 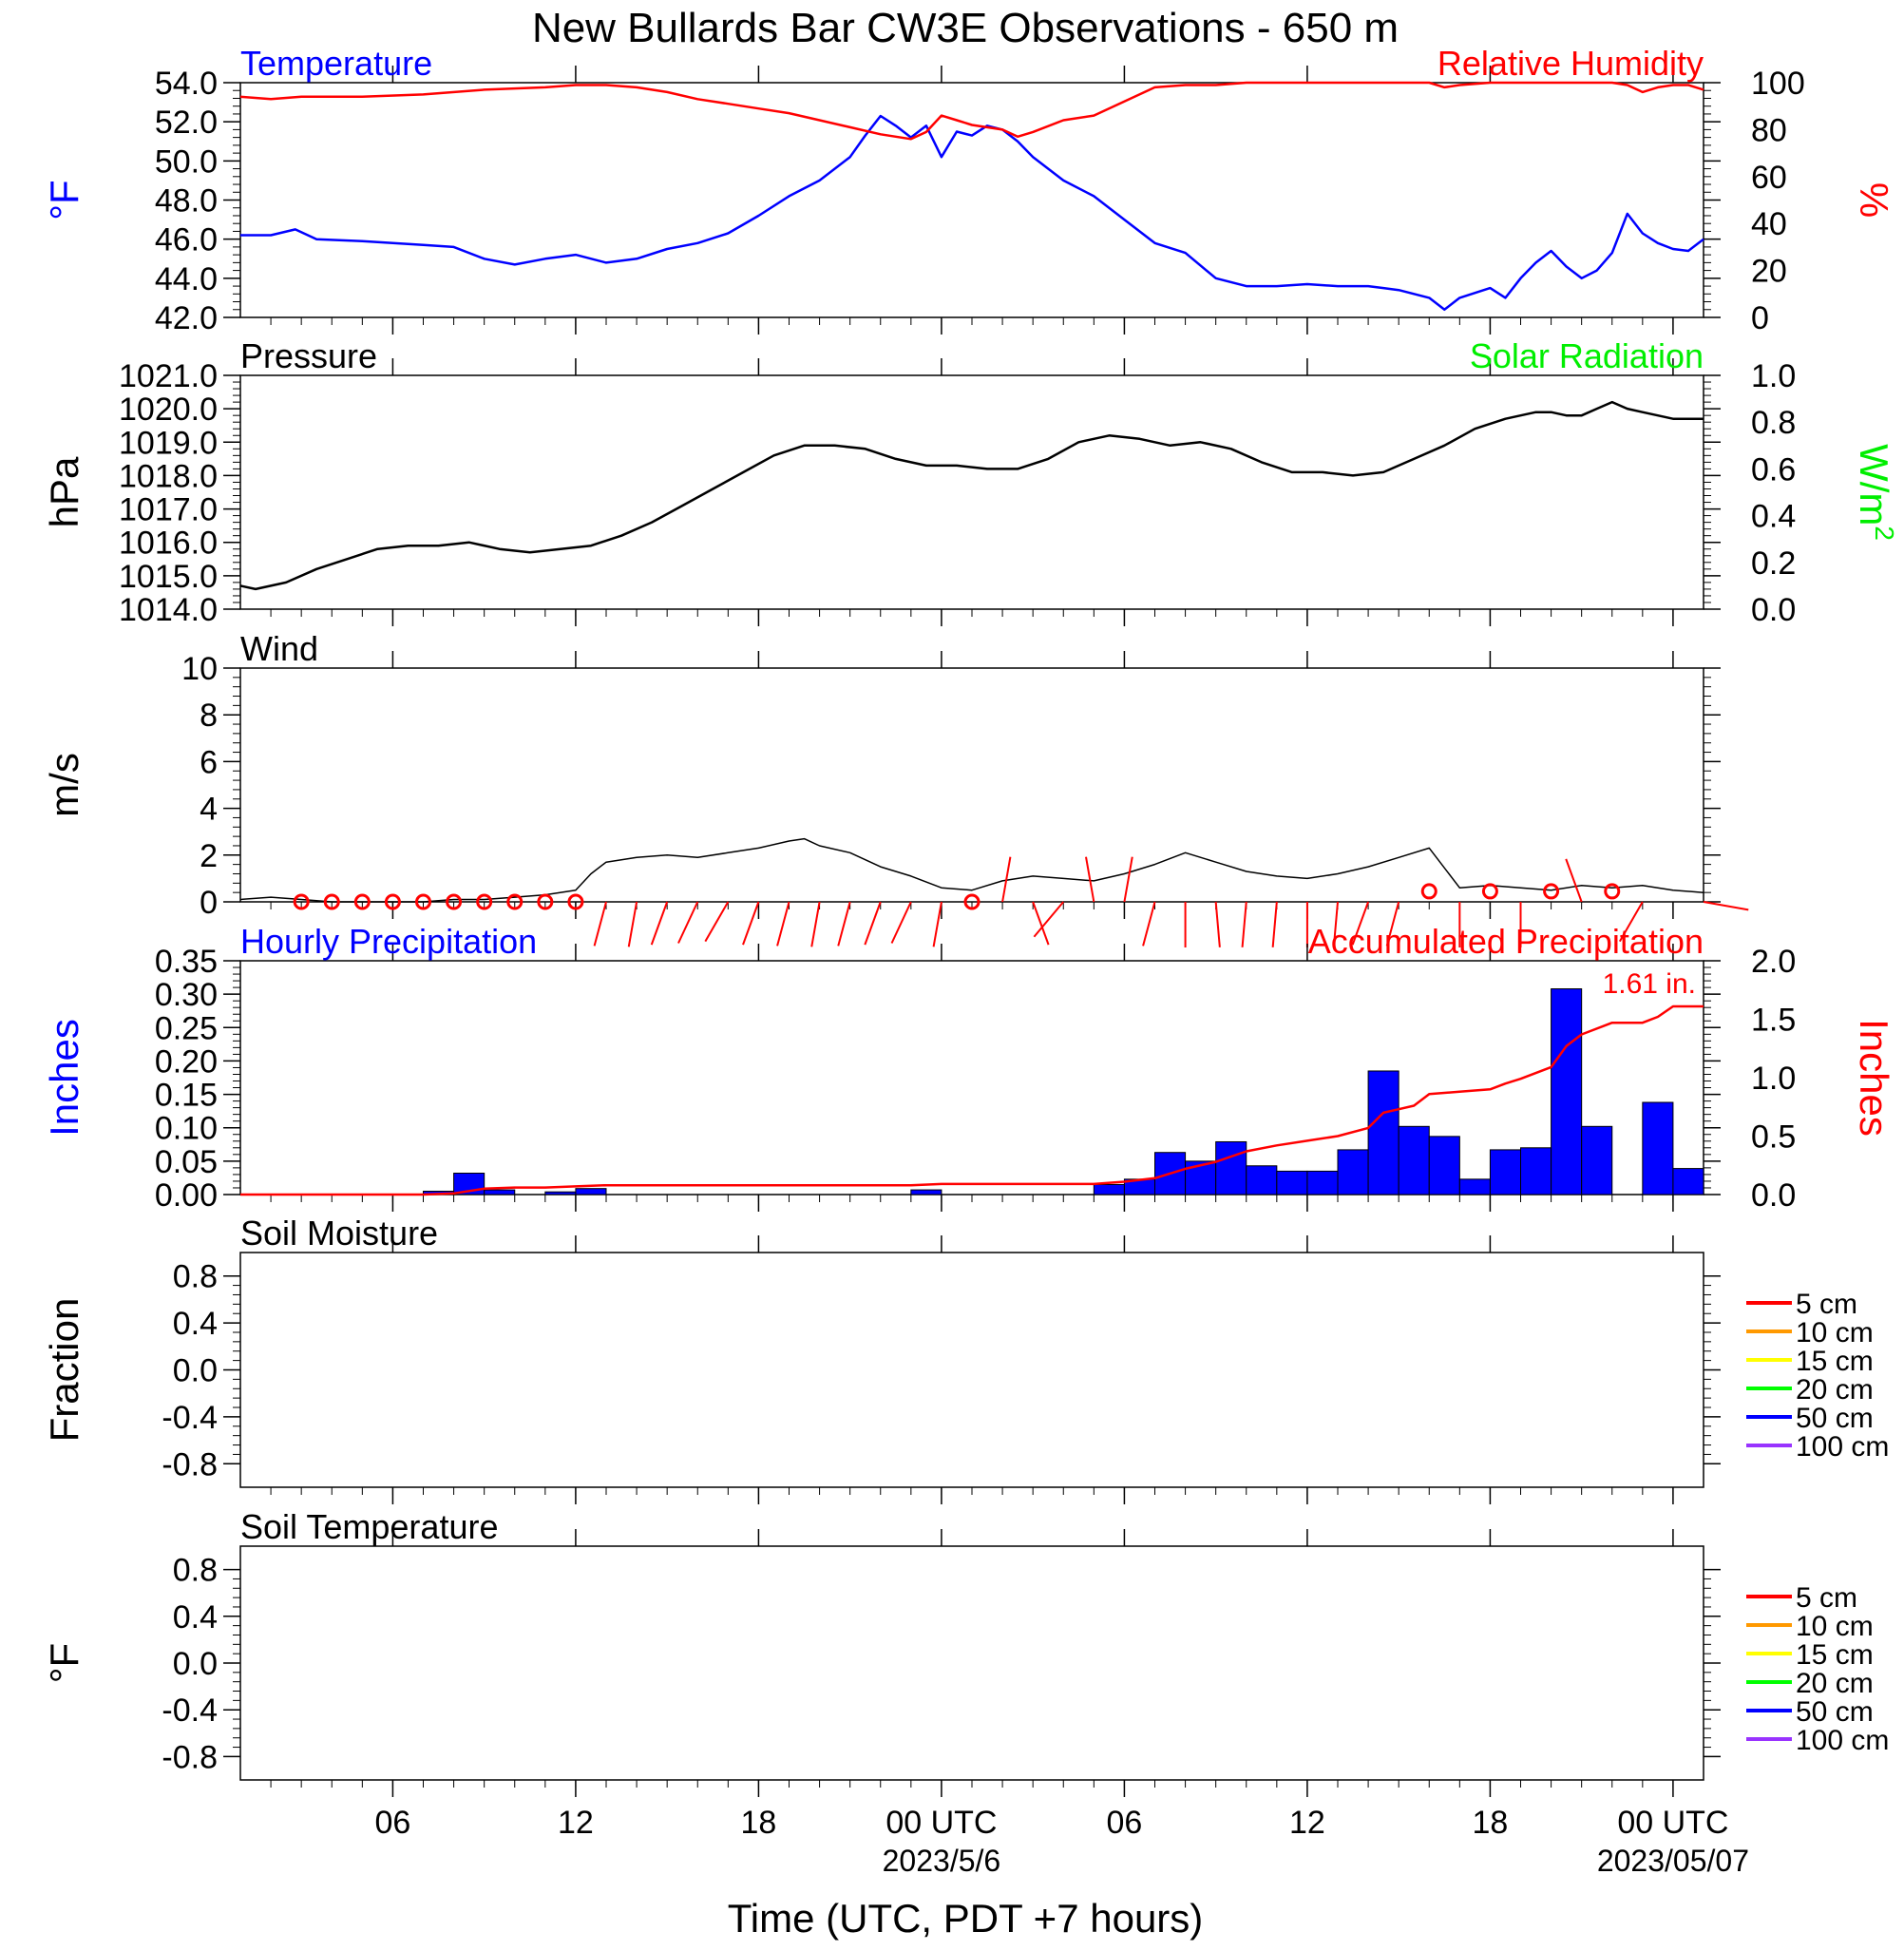 What do you see at coordinates (576, 1823) in the screenshot?
I see `x-tick-label: 12` at bounding box center [576, 1823].